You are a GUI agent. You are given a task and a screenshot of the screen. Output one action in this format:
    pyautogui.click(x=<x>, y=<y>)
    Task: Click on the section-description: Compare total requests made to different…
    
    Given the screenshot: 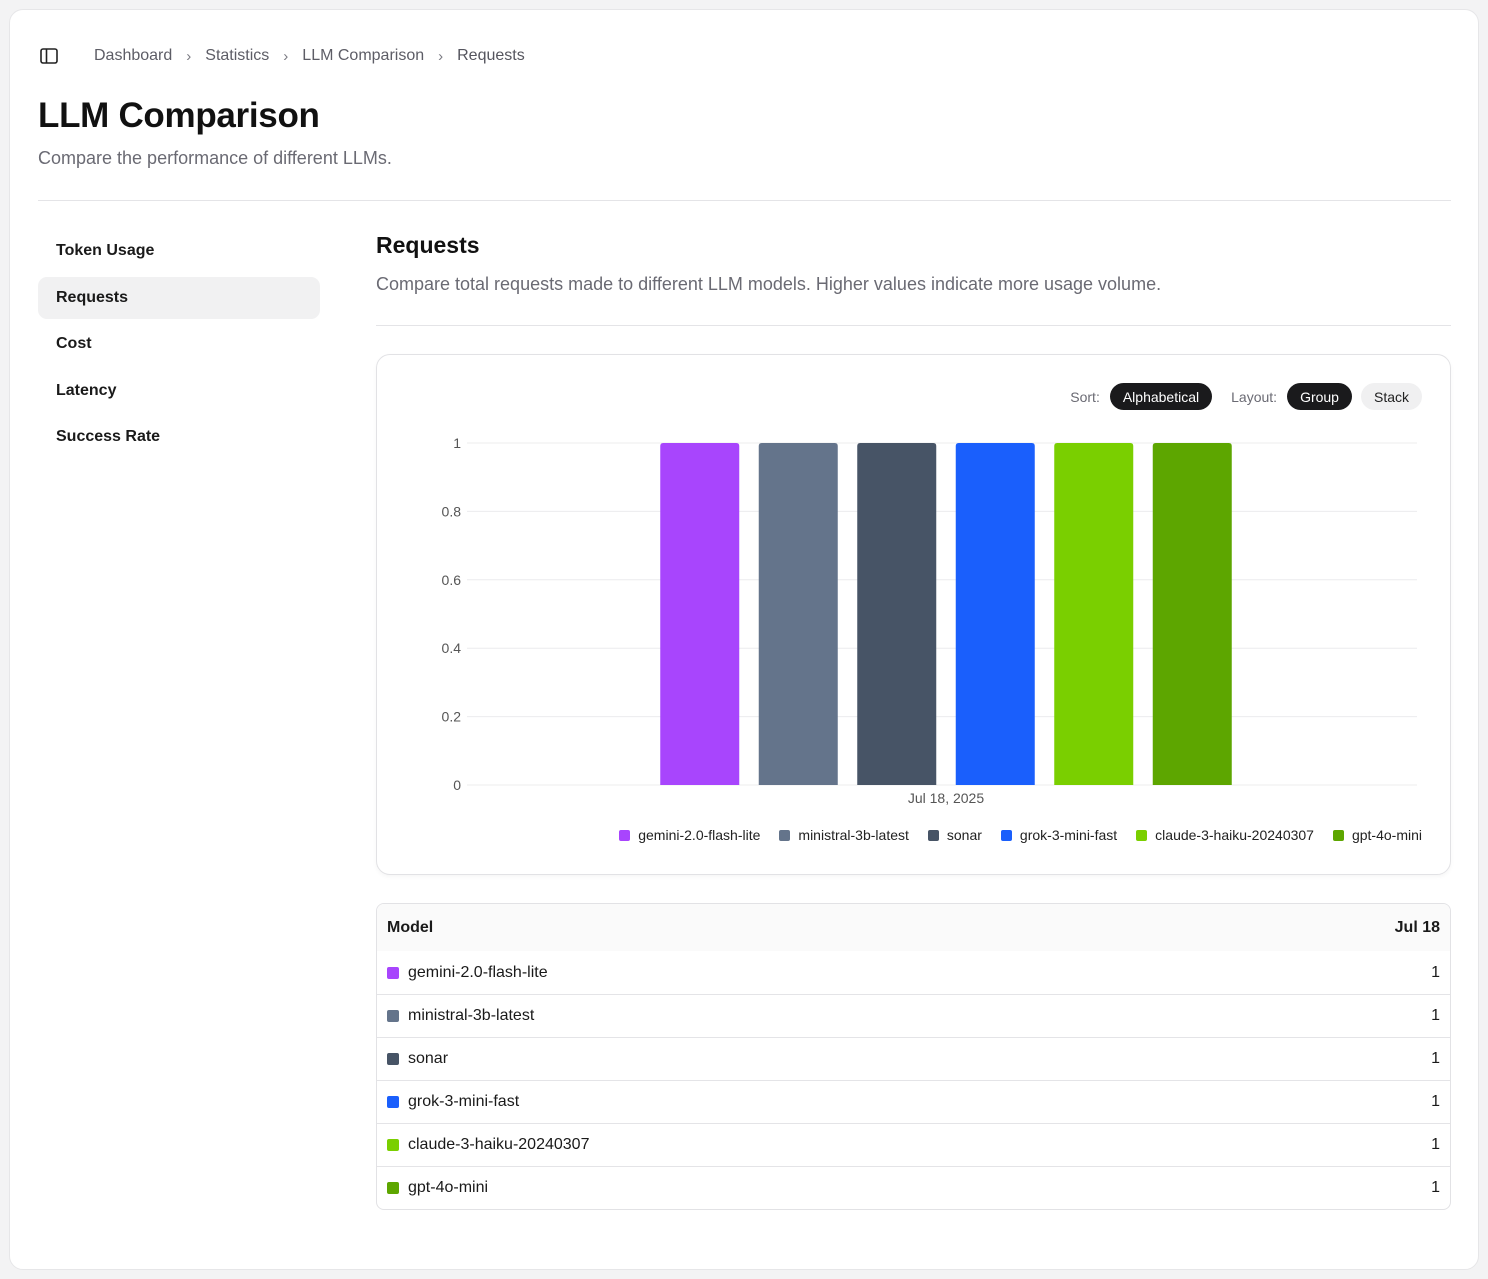 What is the action you would take?
    pyautogui.click(x=769, y=284)
    